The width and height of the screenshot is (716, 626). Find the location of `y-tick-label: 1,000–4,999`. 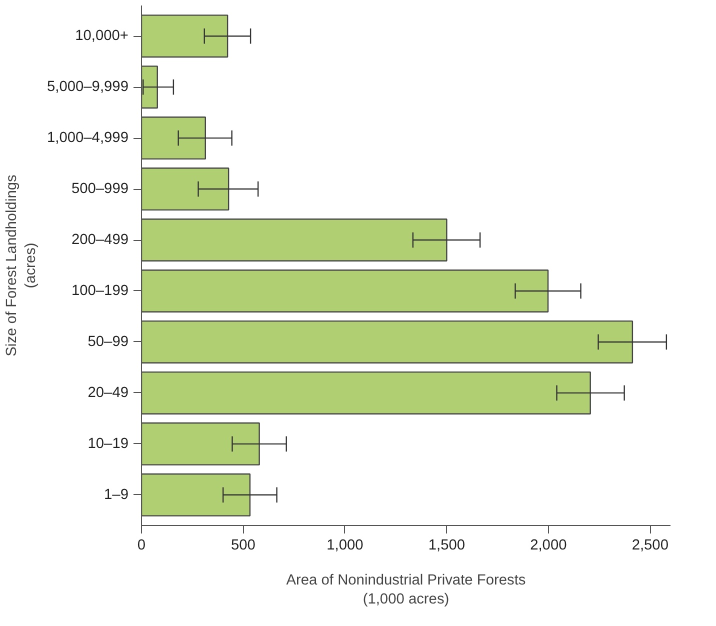

y-tick-label: 1,000–4,999 is located at coordinates (87, 138).